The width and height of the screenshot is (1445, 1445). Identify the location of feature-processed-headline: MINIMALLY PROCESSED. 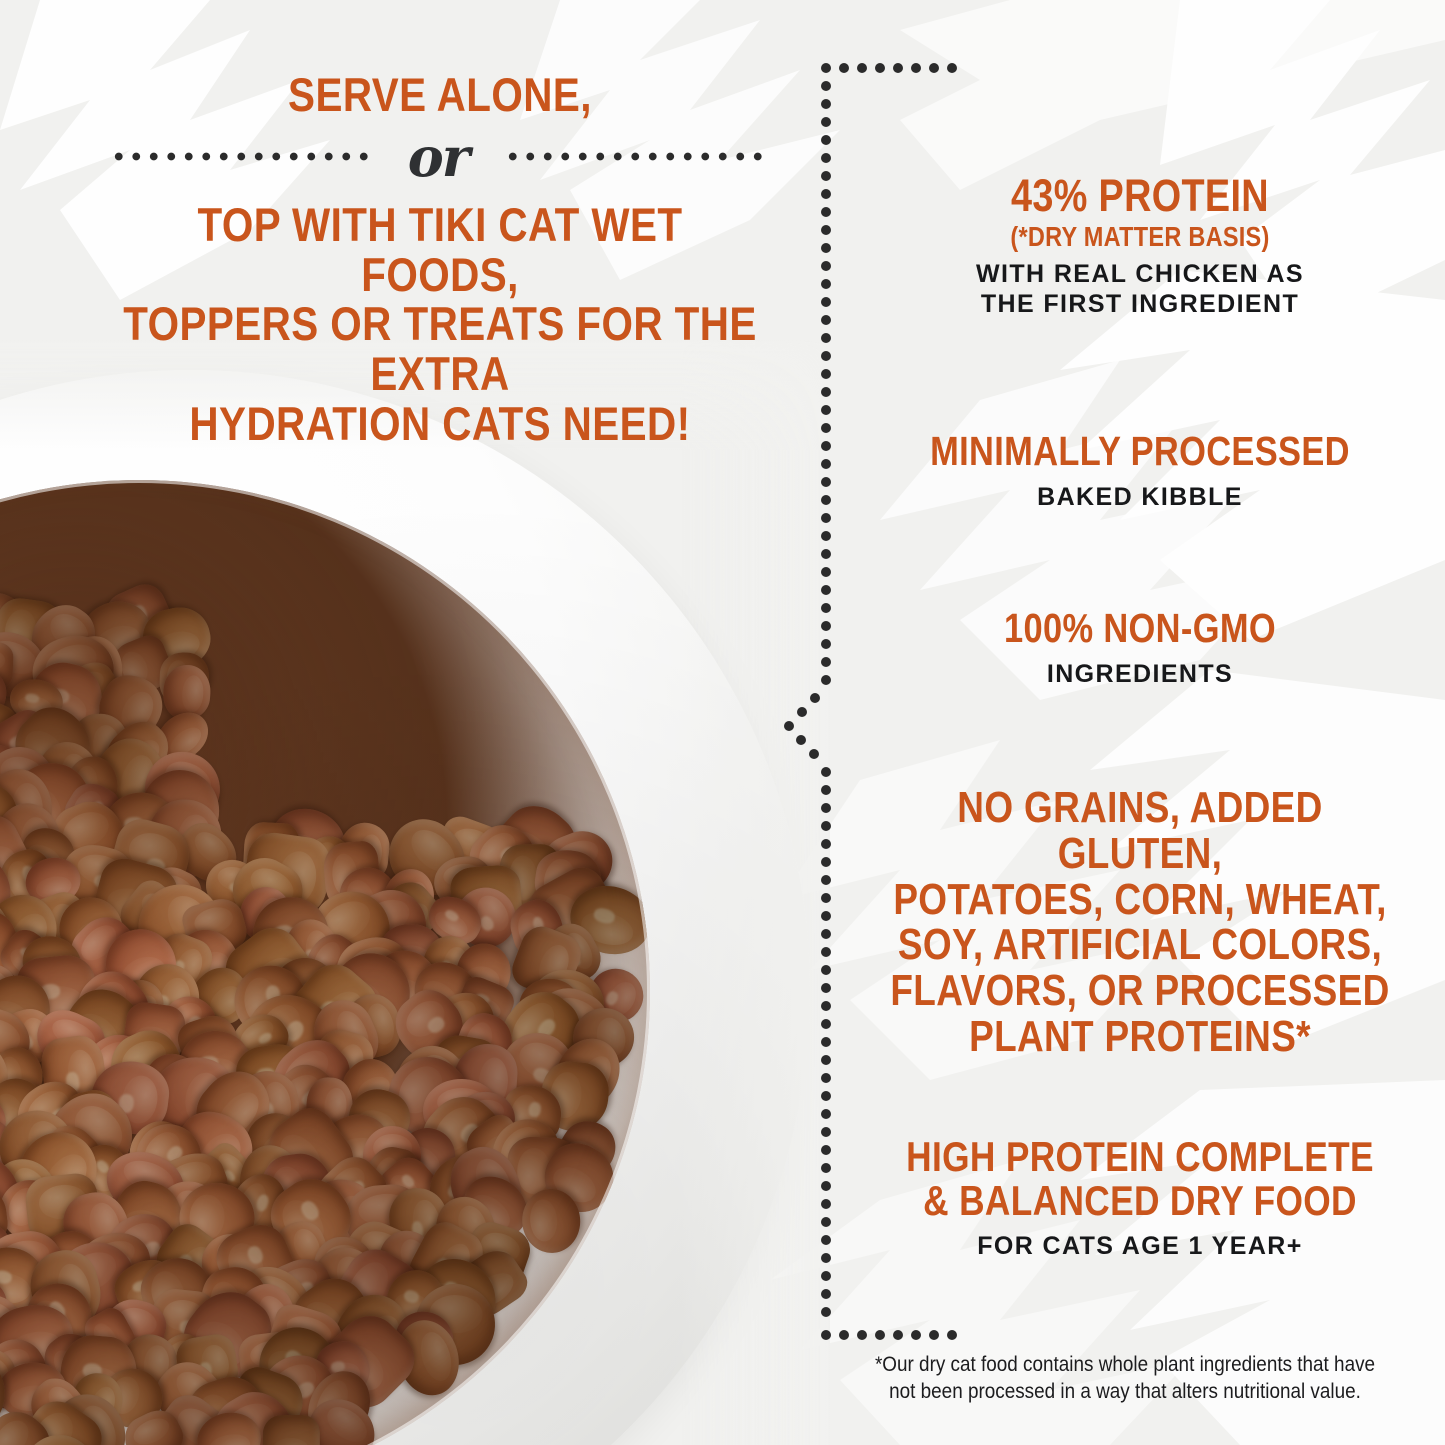
(1140, 451).